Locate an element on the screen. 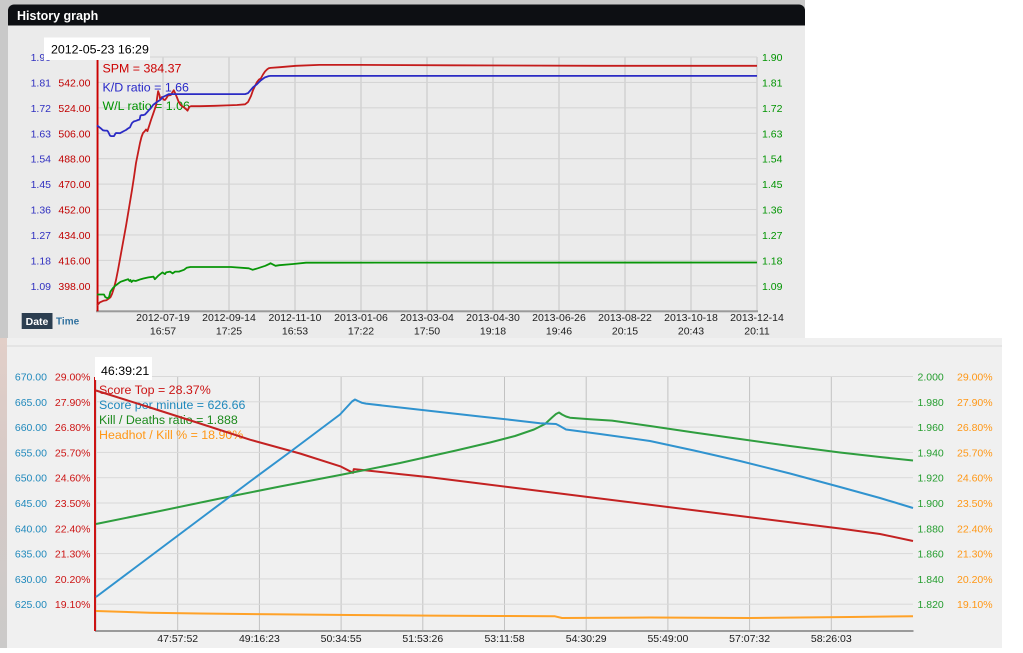  svg-text: 19:46 is located at coordinates (559, 332).